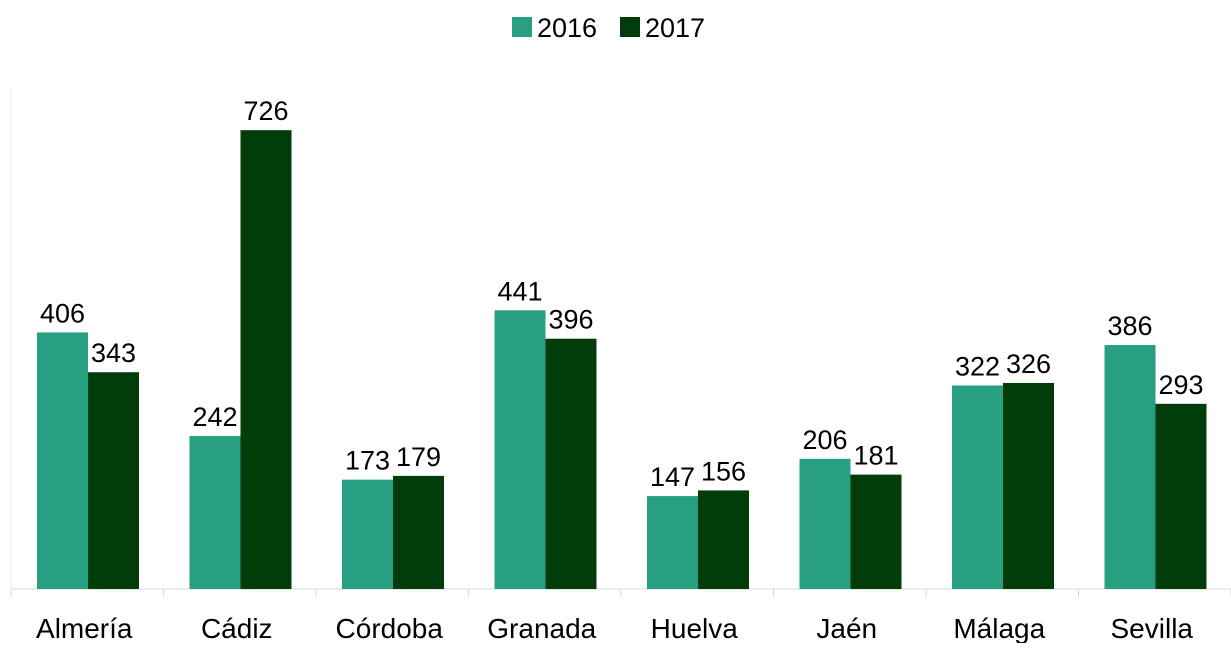  Describe the element at coordinates (418, 532) in the screenshot. I see `bar-2017-córdoba` at that location.